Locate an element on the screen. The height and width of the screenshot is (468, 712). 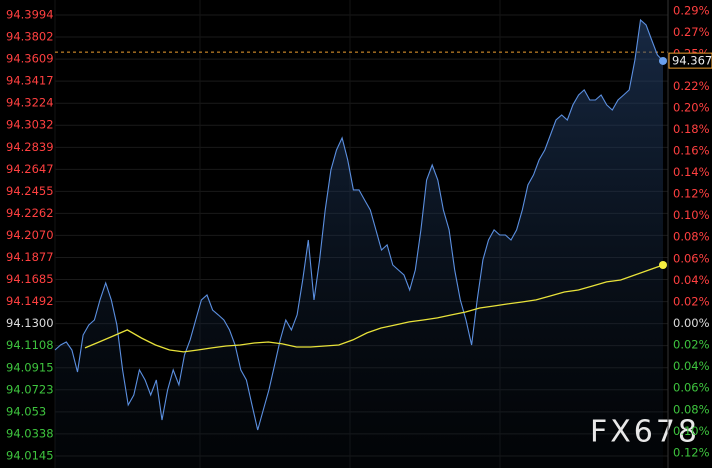
y2-tick-label: 0.27% is located at coordinates (691, 32).